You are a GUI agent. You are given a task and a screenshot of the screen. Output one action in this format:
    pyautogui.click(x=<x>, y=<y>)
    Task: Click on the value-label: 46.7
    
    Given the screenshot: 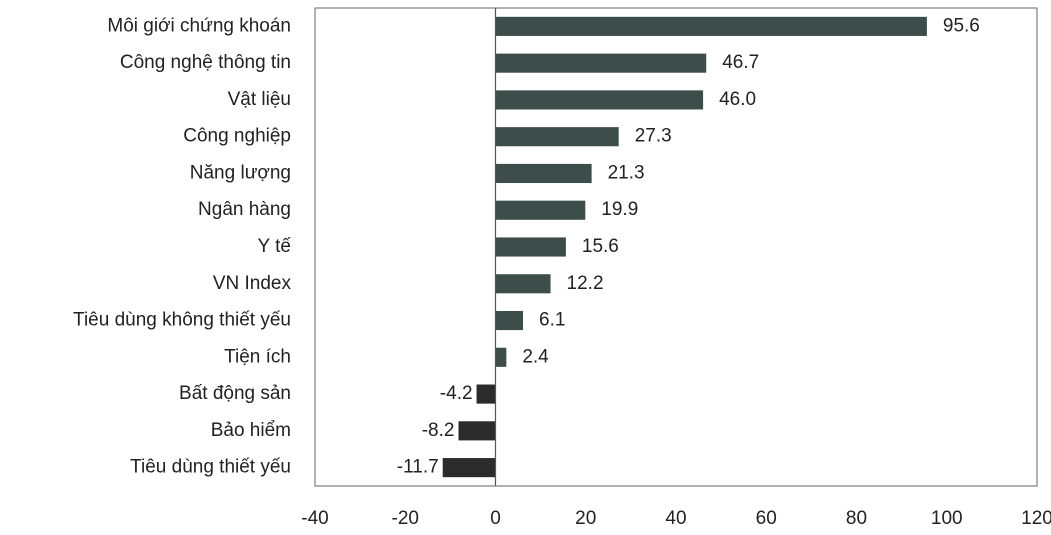 What is the action you would take?
    pyautogui.click(x=740, y=62)
    